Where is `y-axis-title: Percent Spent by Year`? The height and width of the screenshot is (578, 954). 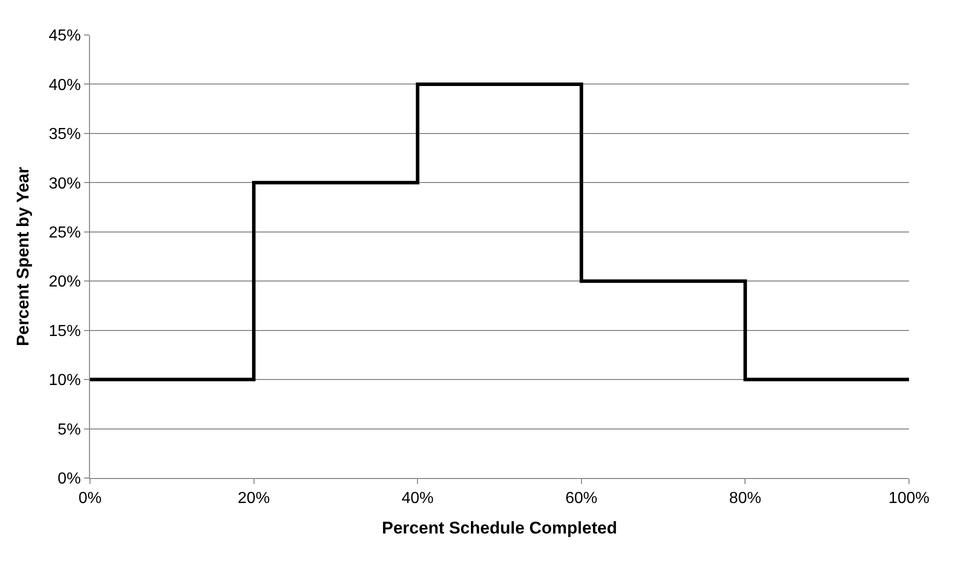 y-axis-title: Percent Spent by Year is located at coordinates (22, 256).